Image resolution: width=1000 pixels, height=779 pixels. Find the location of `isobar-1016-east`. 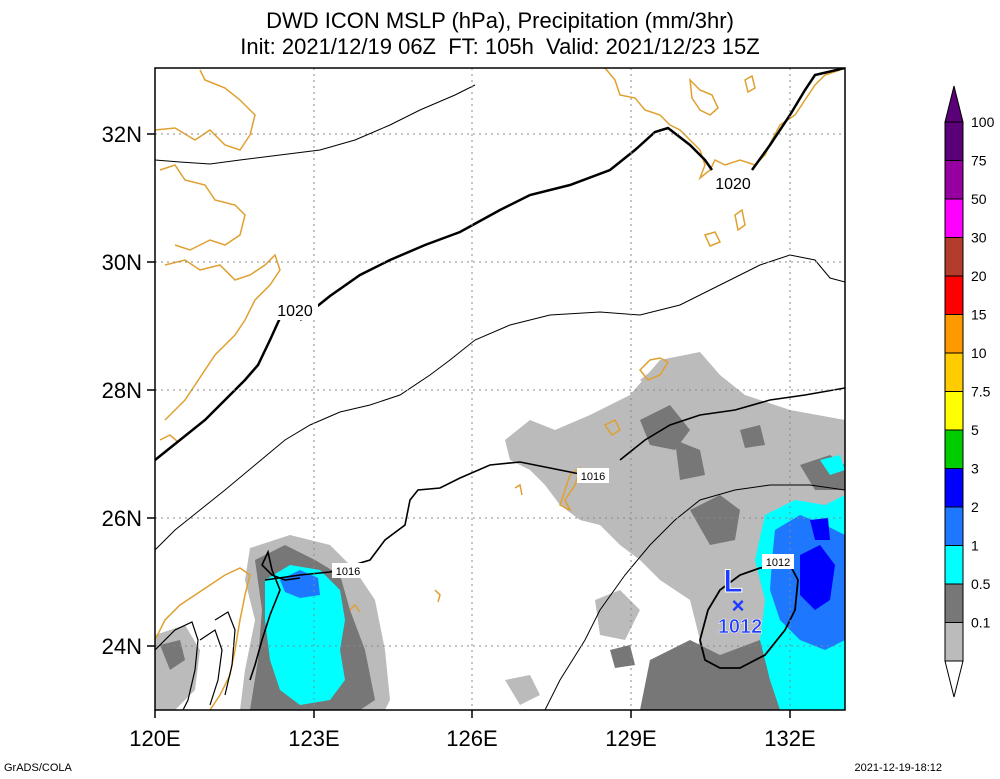

isobar-1016-east is located at coordinates (732, 424).